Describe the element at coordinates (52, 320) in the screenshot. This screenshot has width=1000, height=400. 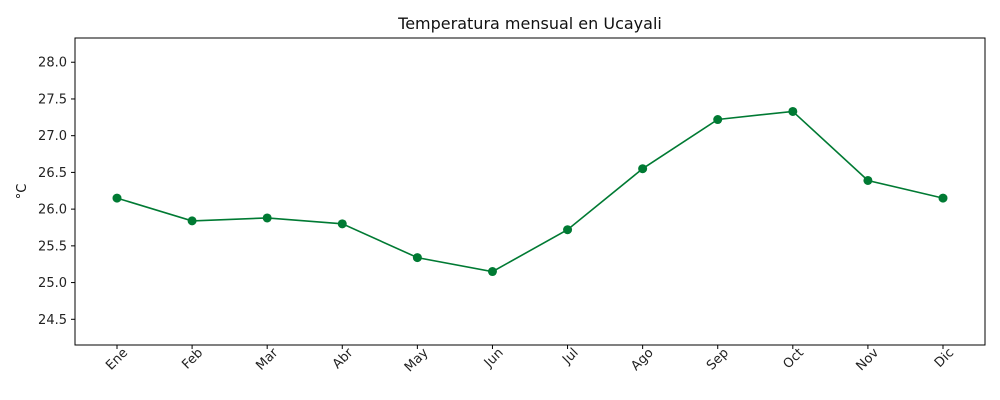
I see `y-tick-label: 24.5` at that location.